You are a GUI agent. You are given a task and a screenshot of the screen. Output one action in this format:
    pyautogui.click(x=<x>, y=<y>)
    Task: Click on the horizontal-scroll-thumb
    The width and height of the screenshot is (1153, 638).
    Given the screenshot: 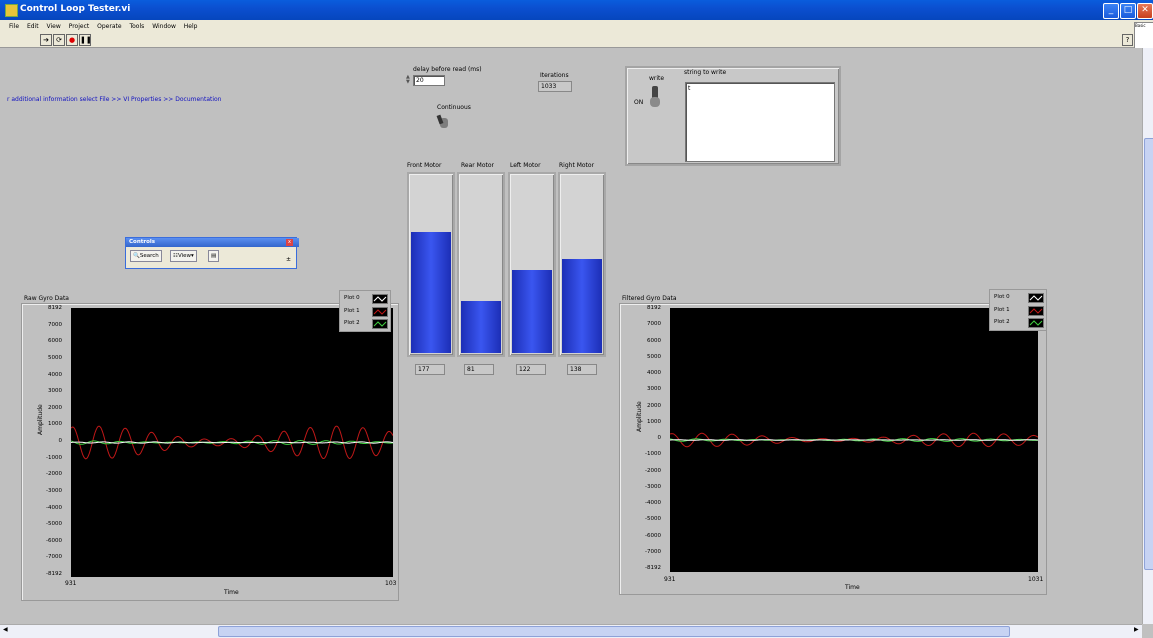 What is the action you would take?
    pyautogui.click(x=614, y=631)
    